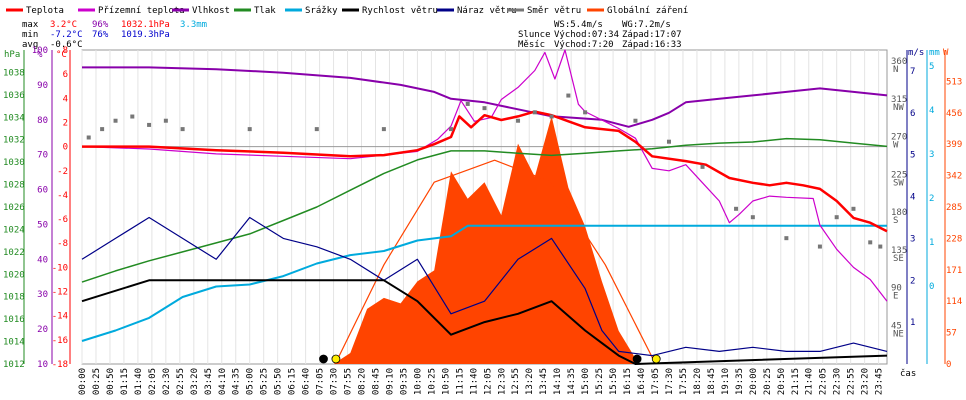  Describe the element at coordinates (934, 53) in the screenshot. I see `unit-mm: mm` at that location.